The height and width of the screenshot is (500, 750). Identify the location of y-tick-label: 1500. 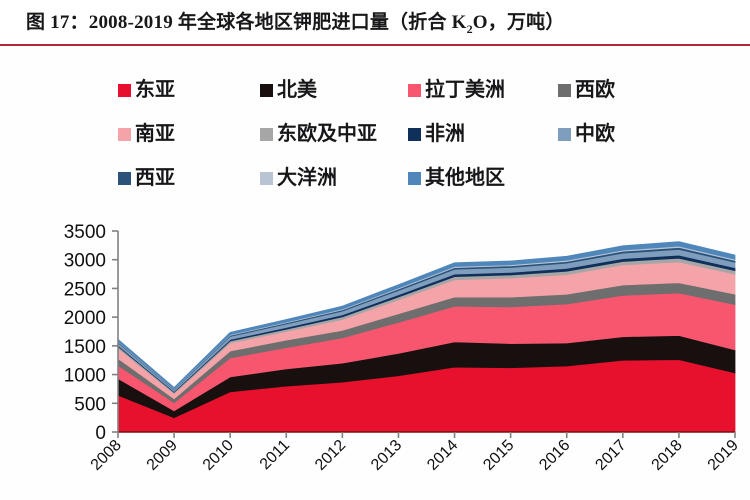
(85, 347).